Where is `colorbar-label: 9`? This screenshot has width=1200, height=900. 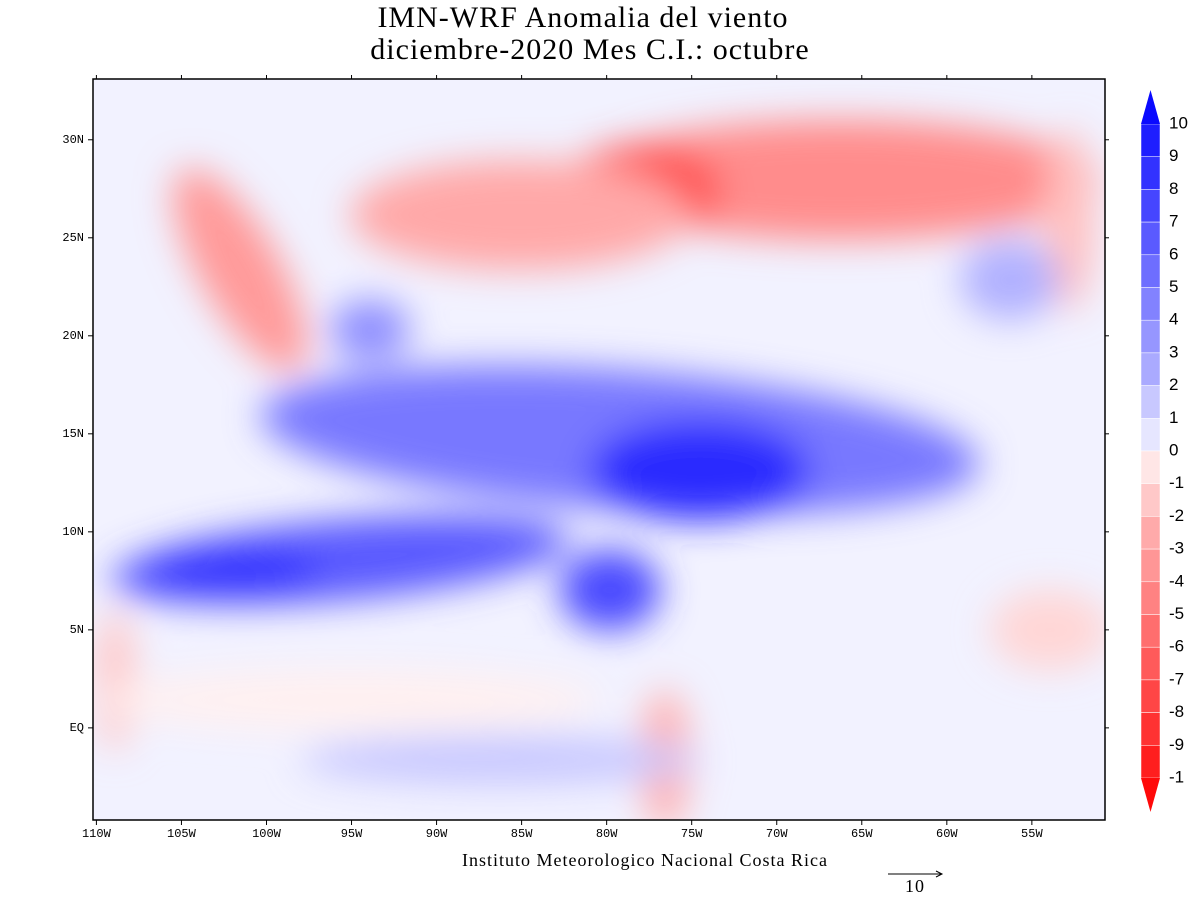 colorbar-label: 9 is located at coordinates (1173, 155).